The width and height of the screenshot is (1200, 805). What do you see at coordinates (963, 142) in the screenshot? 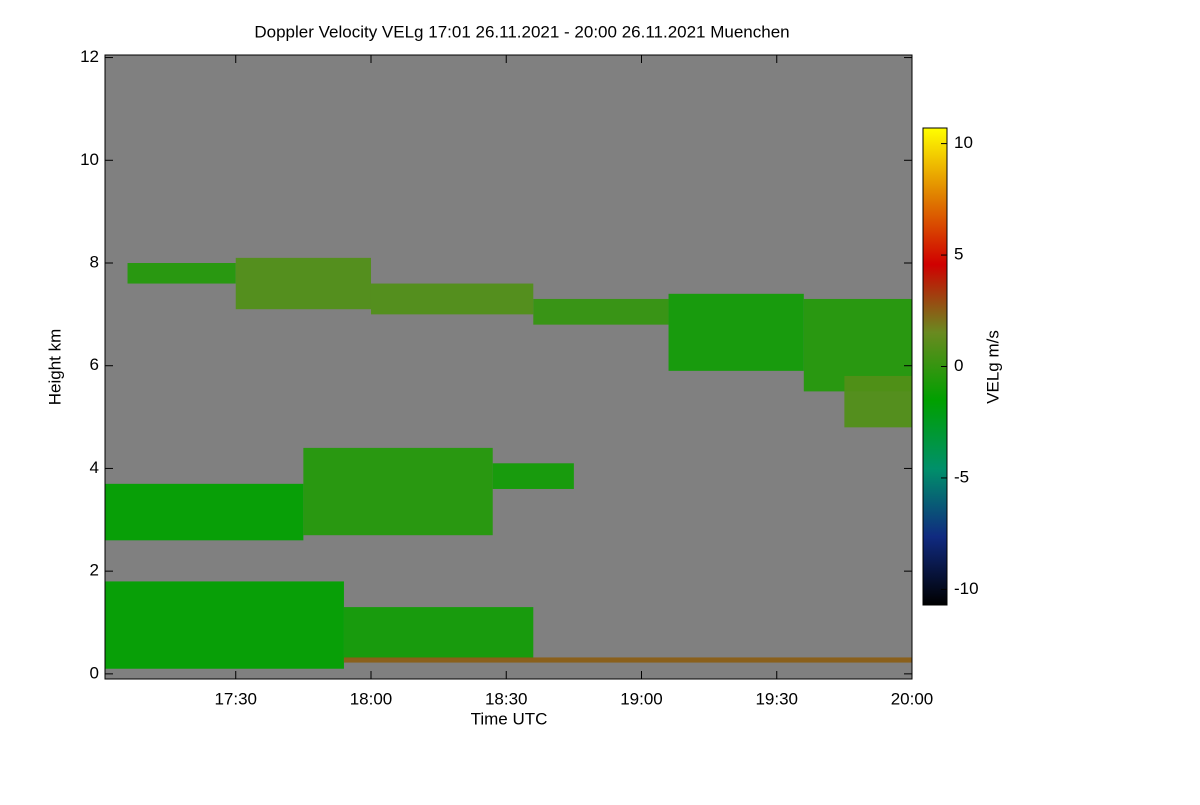
I see `colorbar-tick-label: 10` at bounding box center [963, 142].